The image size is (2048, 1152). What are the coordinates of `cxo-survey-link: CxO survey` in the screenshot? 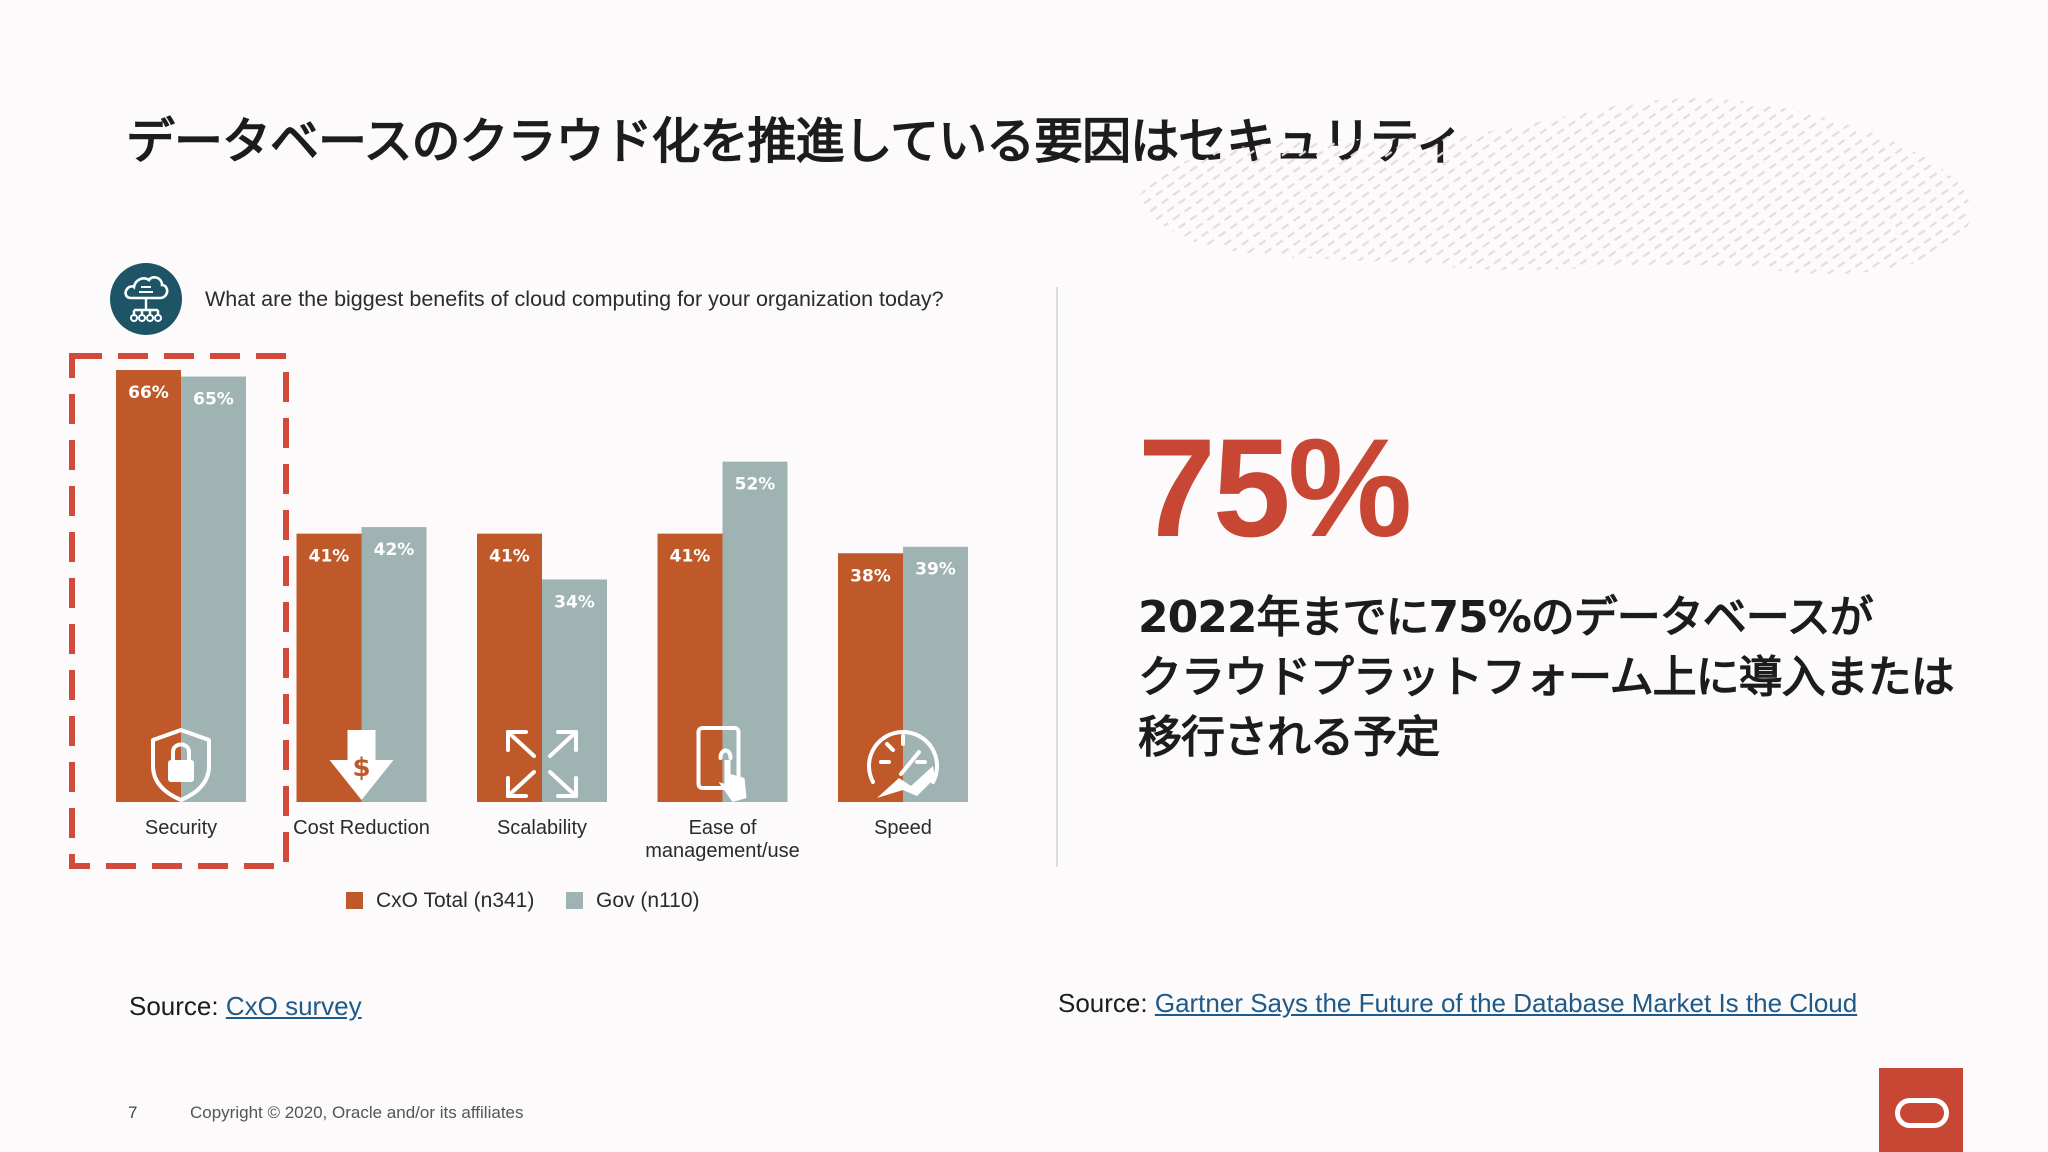 It's located at (293, 1006).